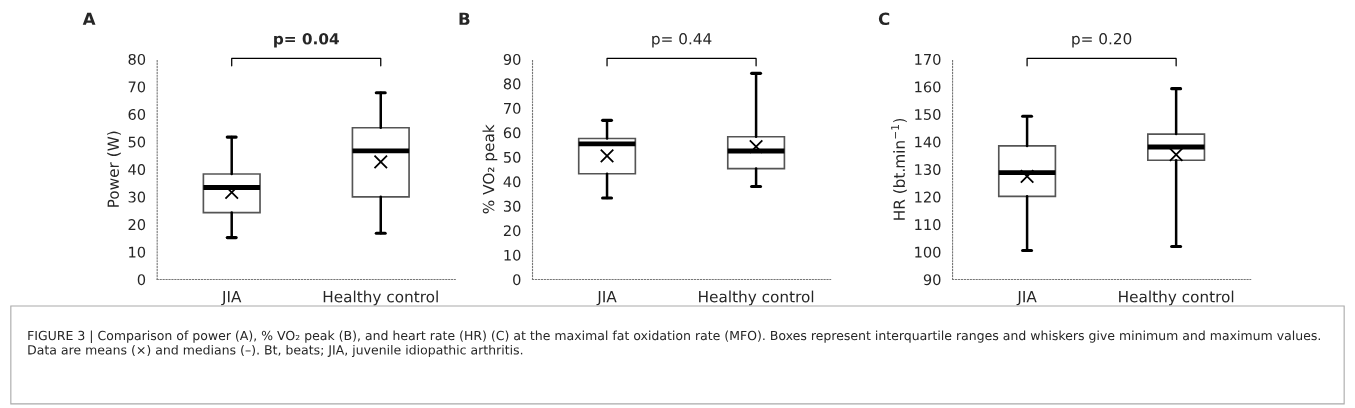 This screenshot has width=1355, height=408. I want to click on text: p= 0.20, so click(1102, 40).